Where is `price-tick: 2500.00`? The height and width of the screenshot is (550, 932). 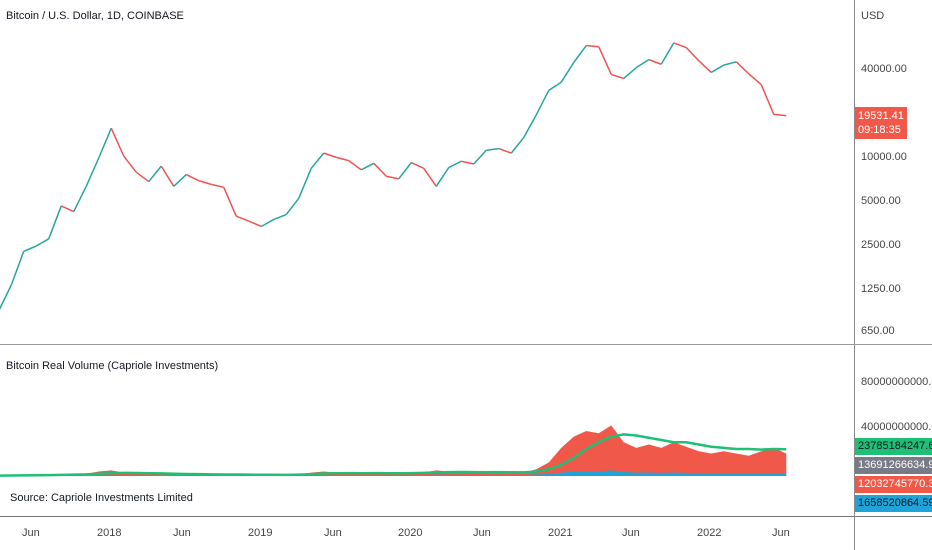
price-tick: 2500.00 is located at coordinates (881, 245).